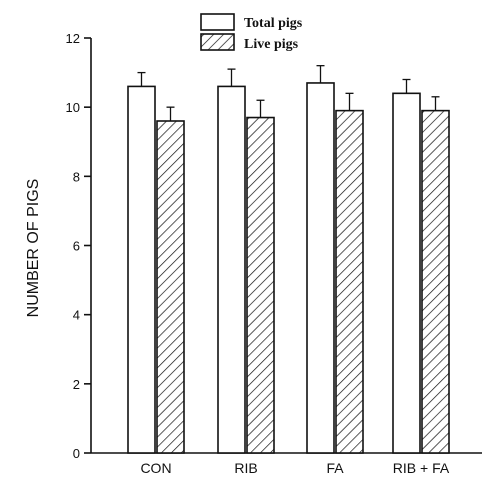 This screenshot has width=486, height=479. Describe the element at coordinates (73, 38) in the screenshot. I see `y-tick-label-6: 12` at that location.